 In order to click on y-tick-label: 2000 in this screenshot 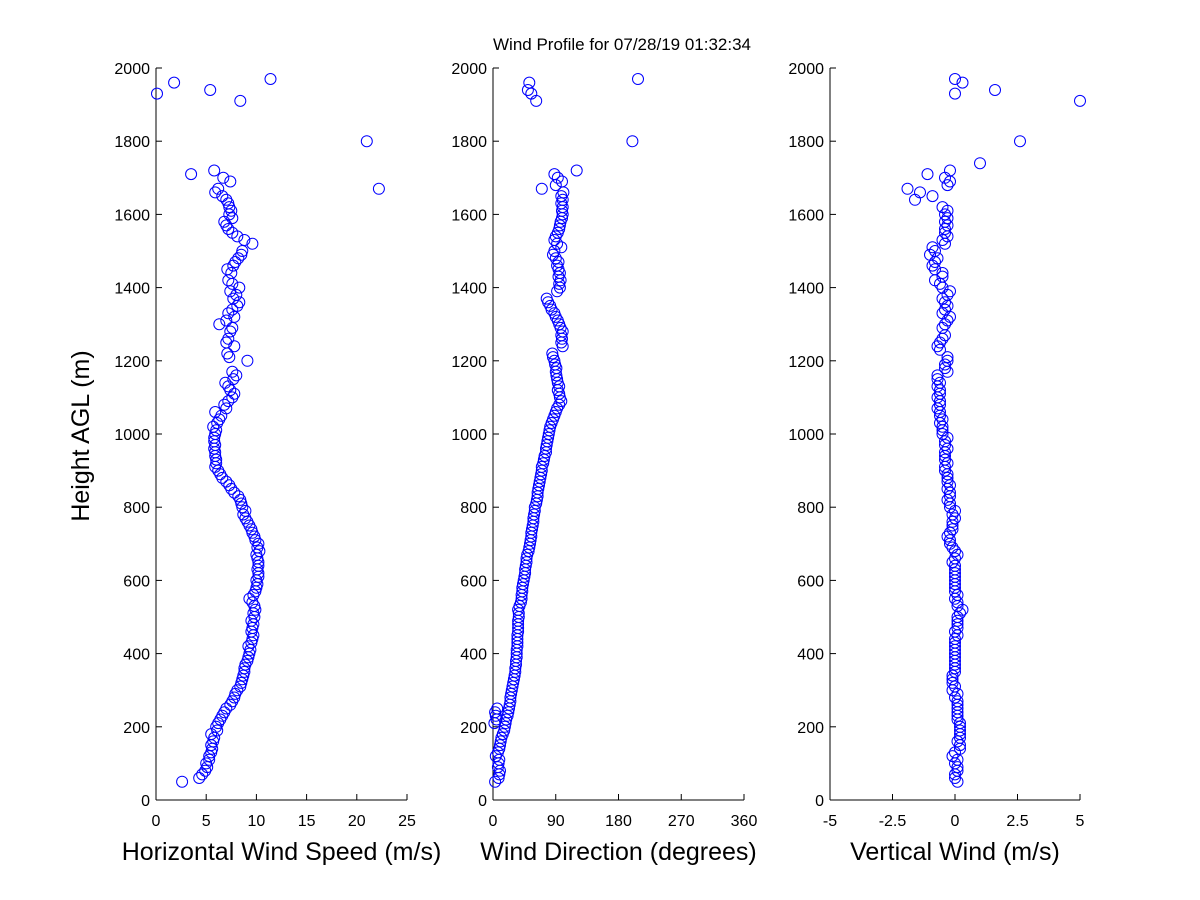, I will do `click(132, 69)`.